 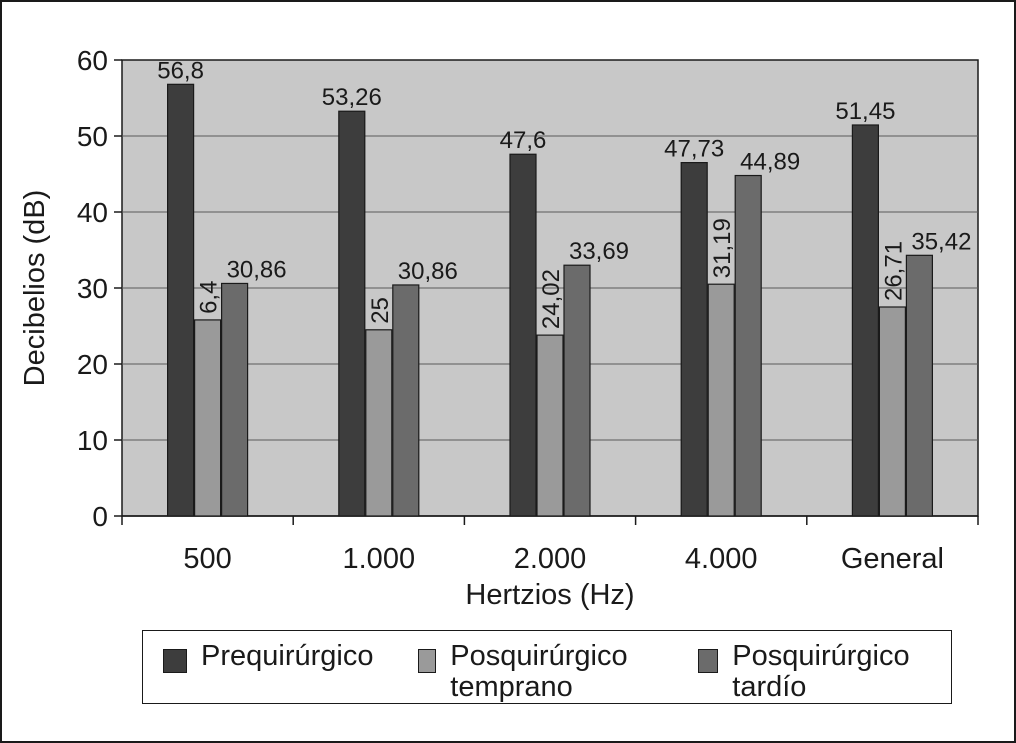 What do you see at coordinates (549, 595) in the screenshot?
I see `x-axis-title: Hertzios (Hz)` at bounding box center [549, 595].